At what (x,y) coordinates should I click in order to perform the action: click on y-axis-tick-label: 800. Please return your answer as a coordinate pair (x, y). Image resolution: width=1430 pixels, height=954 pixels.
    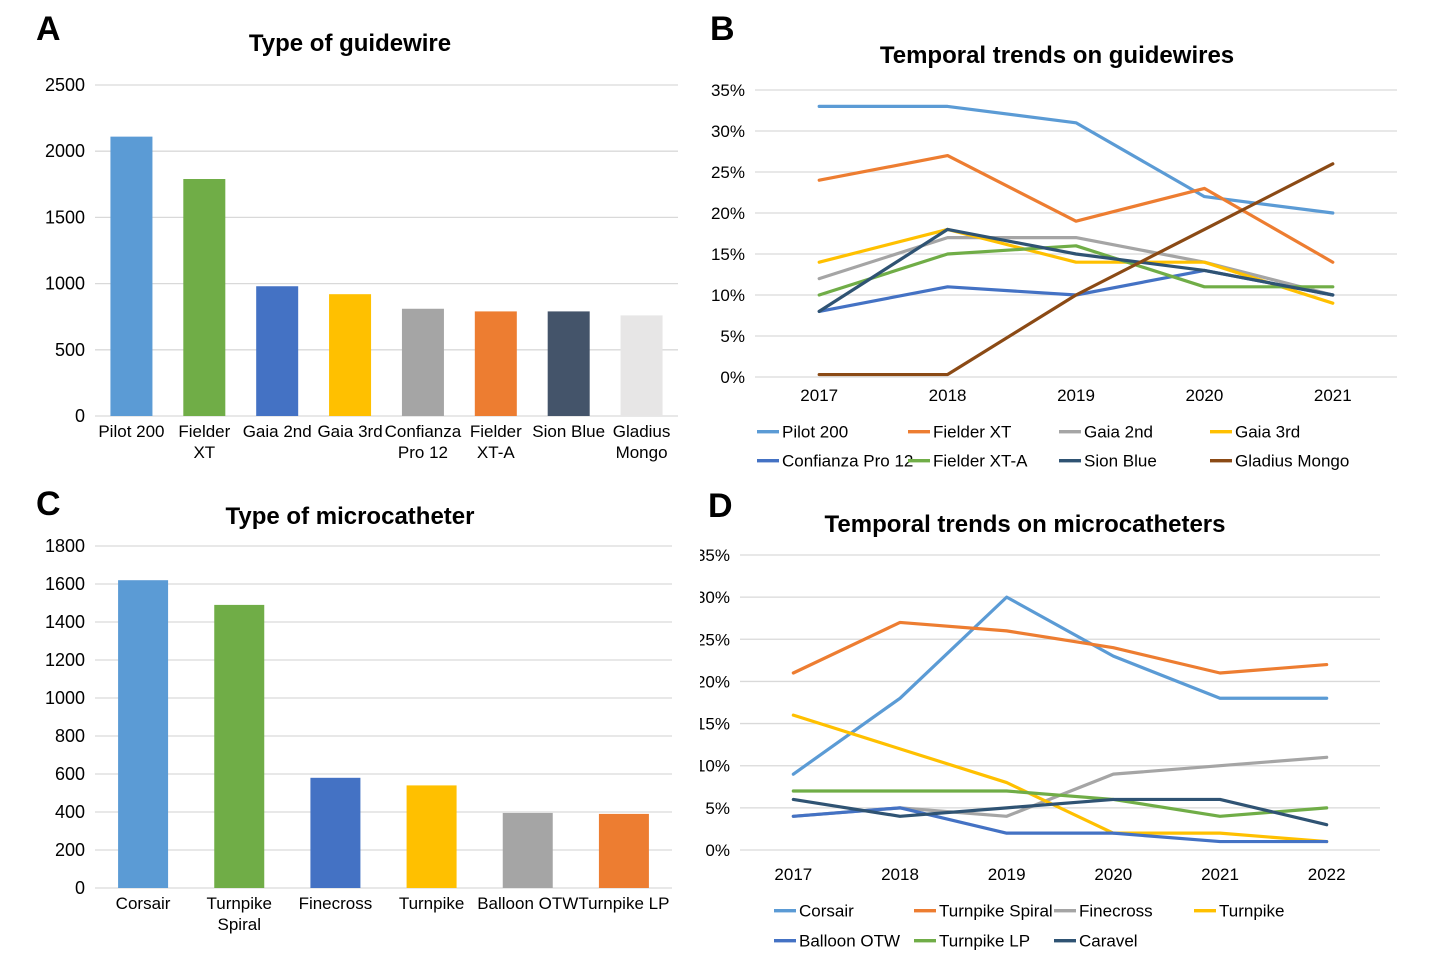
    Looking at the image, I should click on (70, 736).